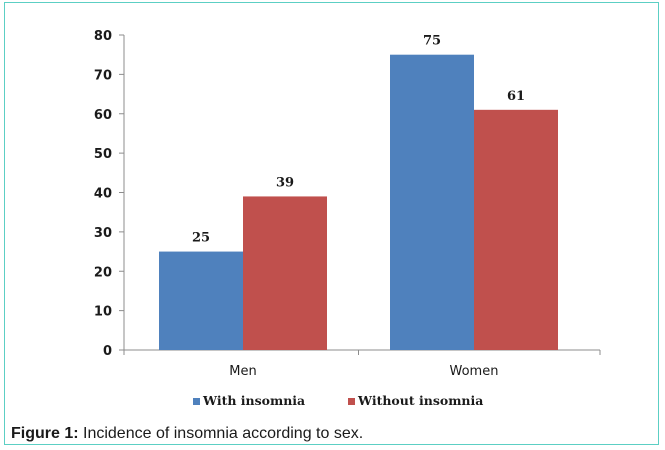  What do you see at coordinates (103, 115) in the screenshot?
I see `y-tick-label: 60` at bounding box center [103, 115].